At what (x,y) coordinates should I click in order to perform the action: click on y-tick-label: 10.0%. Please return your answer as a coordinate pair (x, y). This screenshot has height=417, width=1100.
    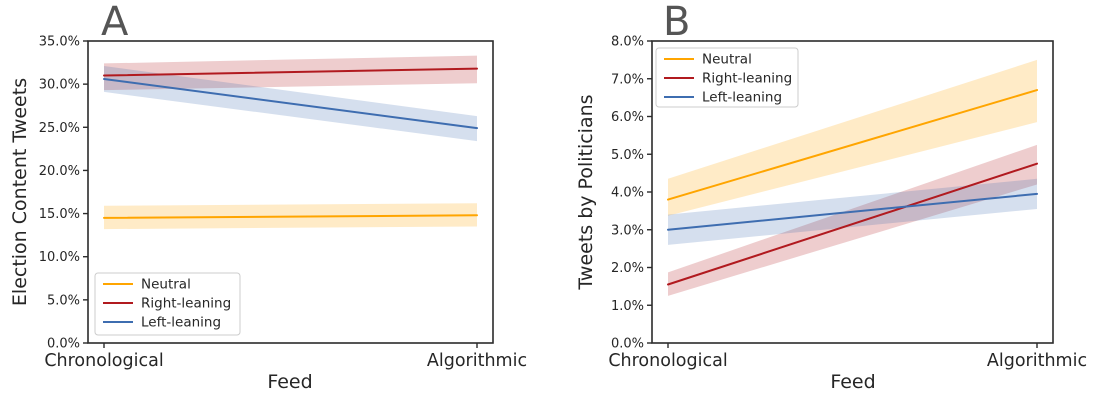
    Looking at the image, I should click on (59, 257).